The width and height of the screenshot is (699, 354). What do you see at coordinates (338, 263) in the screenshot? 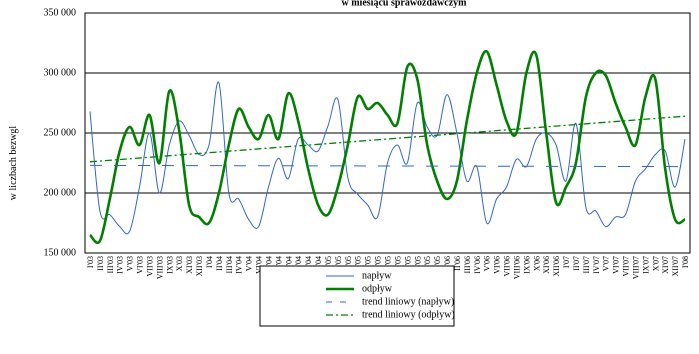
I see `x-tick-label: II'05` at bounding box center [338, 263].